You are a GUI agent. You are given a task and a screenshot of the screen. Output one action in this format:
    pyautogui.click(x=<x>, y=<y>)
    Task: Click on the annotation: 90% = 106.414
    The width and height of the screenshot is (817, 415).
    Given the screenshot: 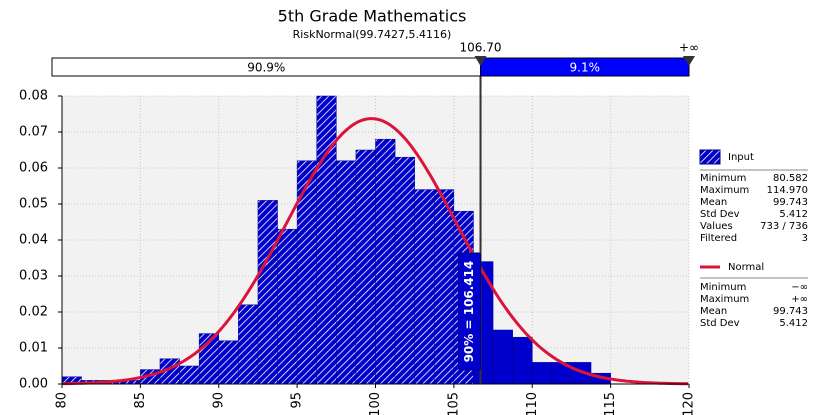 What is the action you would take?
    pyautogui.click(x=469, y=312)
    